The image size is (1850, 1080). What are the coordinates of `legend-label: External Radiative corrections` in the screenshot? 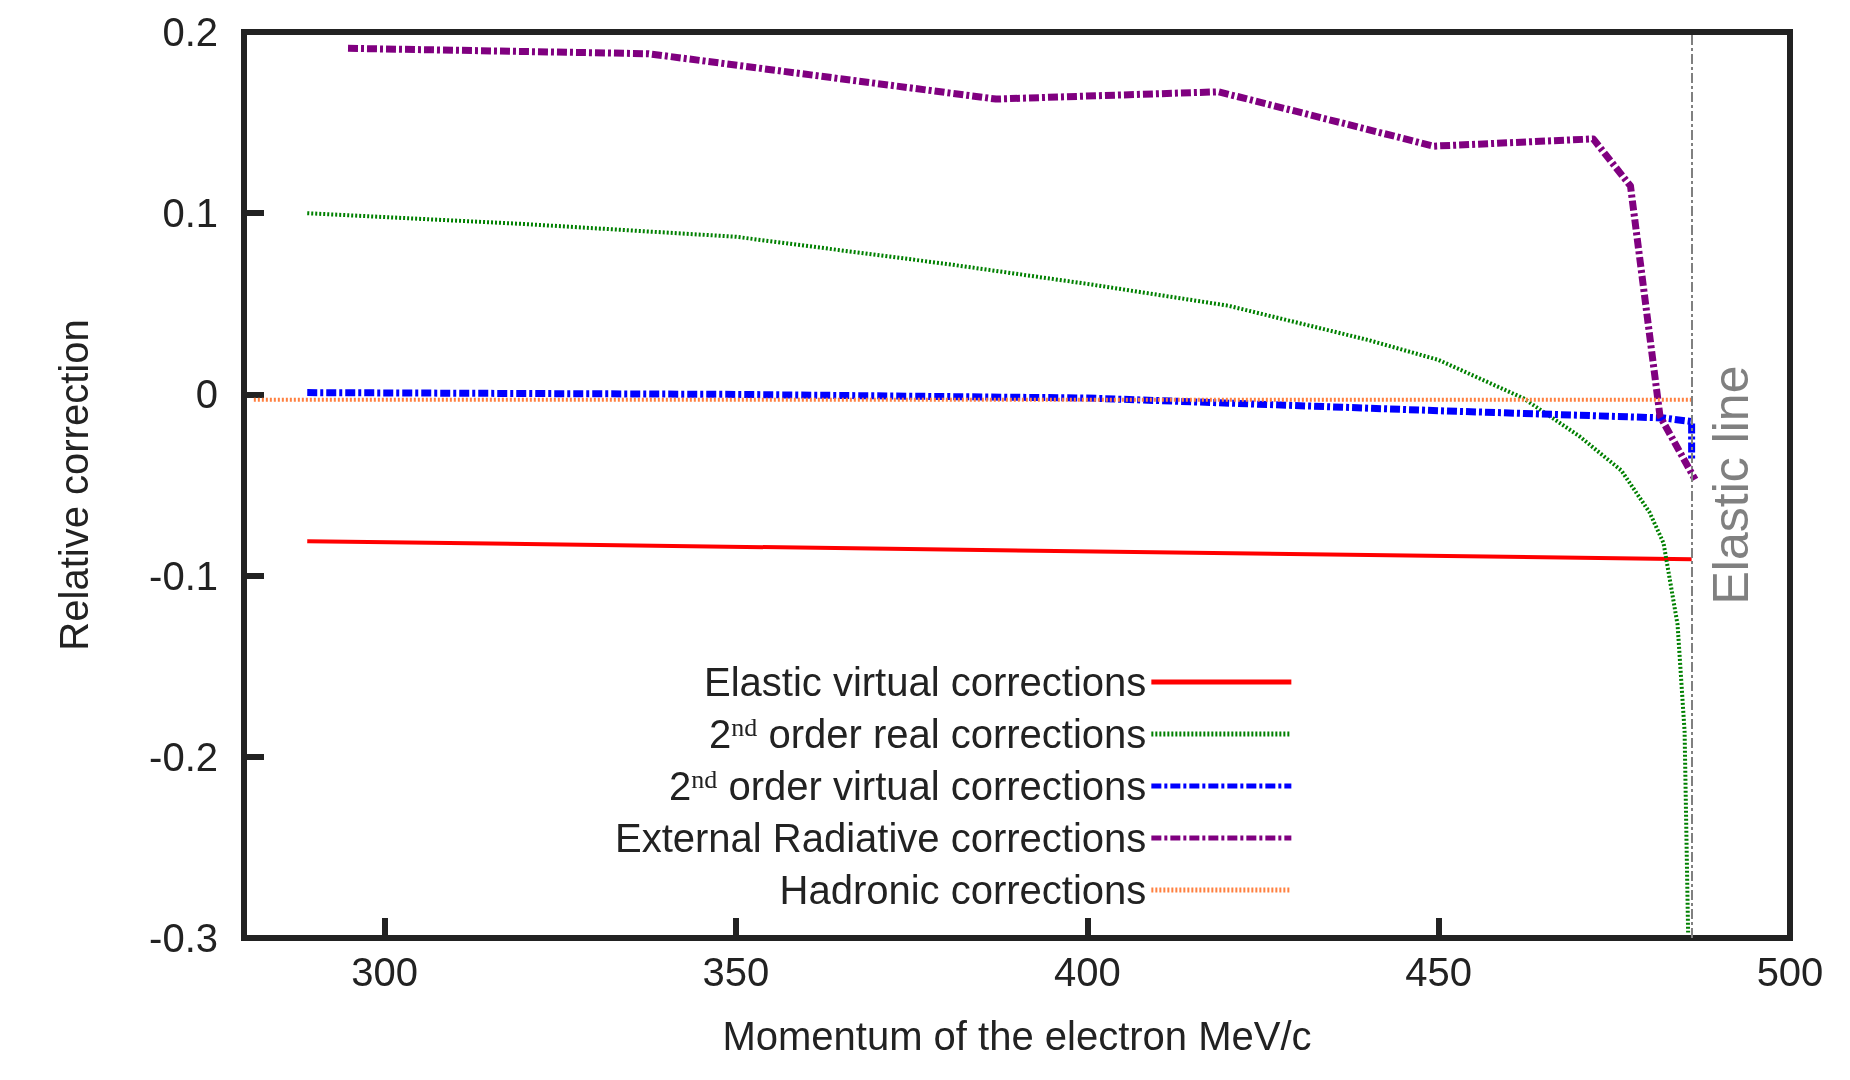 It's located at (881, 838).